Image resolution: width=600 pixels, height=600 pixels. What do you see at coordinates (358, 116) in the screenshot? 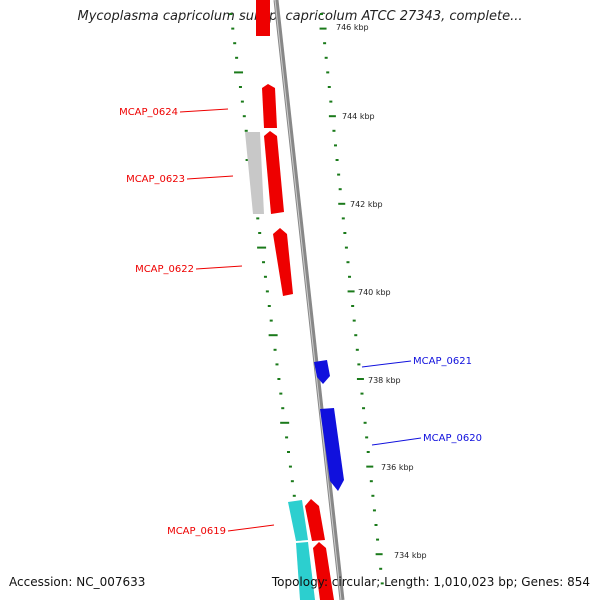
I see `scale-label-744: 744 kbp` at bounding box center [358, 116].